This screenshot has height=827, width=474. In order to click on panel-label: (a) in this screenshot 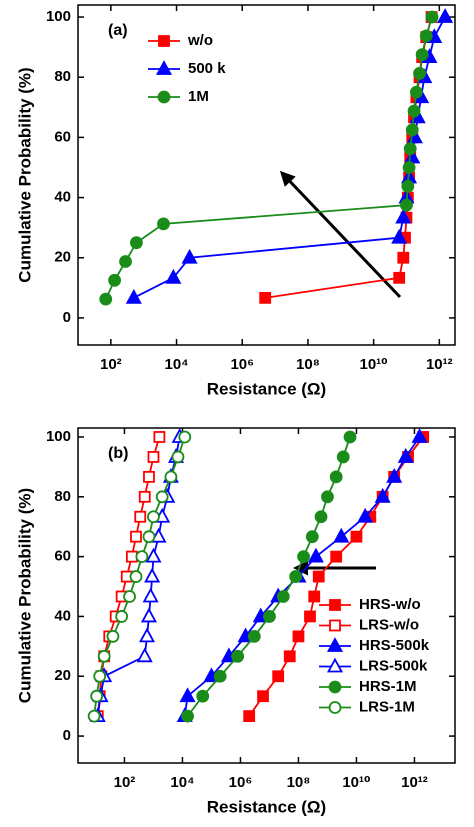, I will do `click(118, 30)`.